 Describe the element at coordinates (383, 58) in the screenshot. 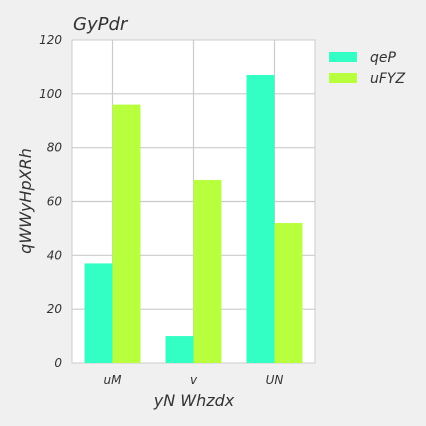

I see `legend-label: qeP` at that location.